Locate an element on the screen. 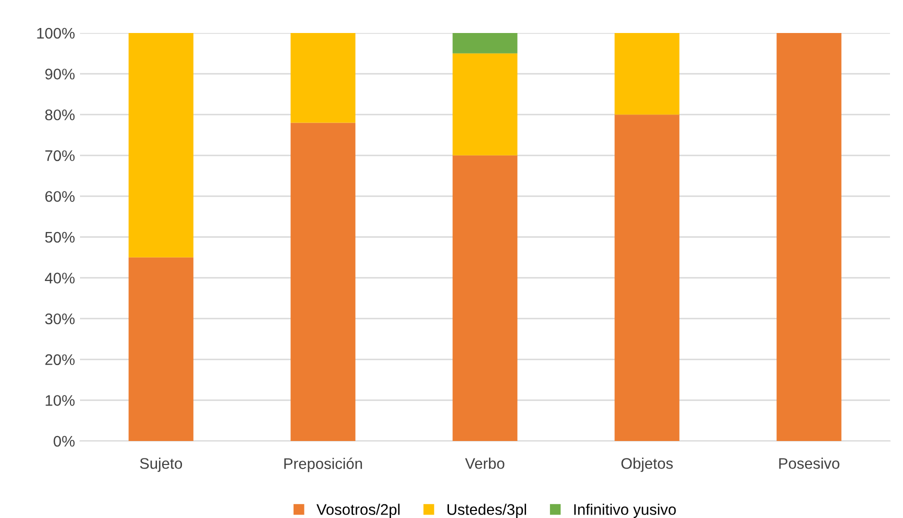 The height and width of the screenshot is (518, 903). legend-label: Vosotros/2pl is located at coordinates (358, 511).